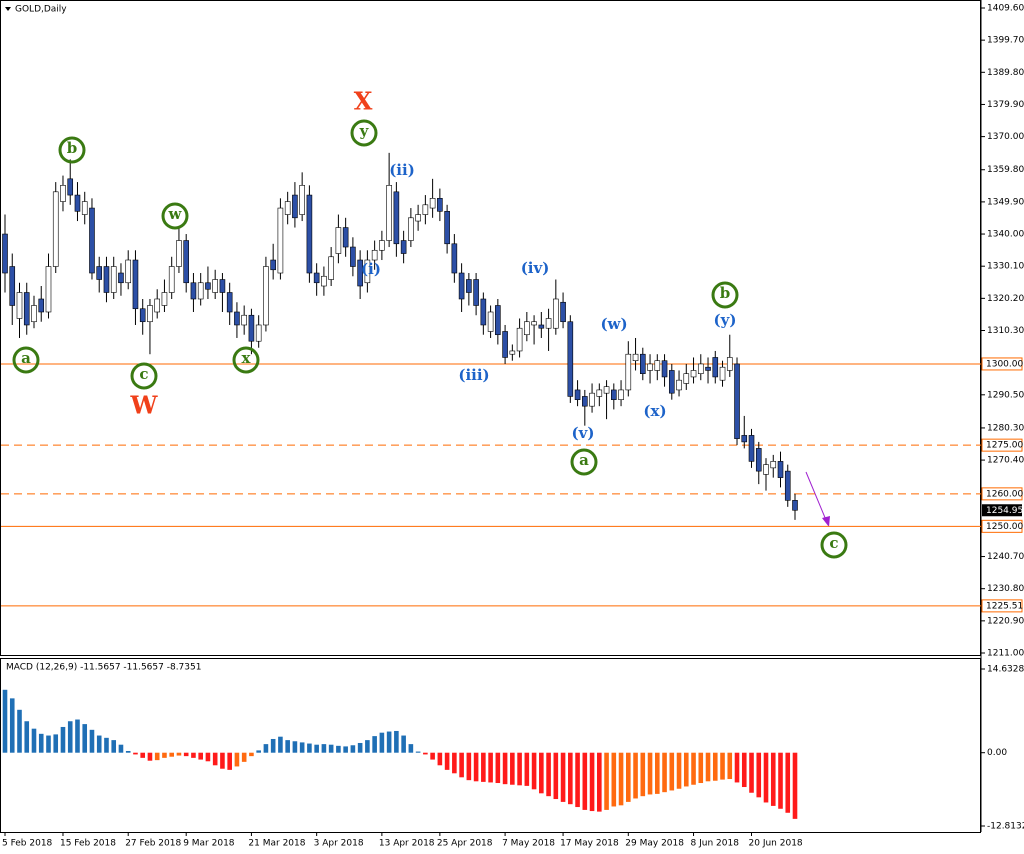 The height and width of the screenshot is (854, 1024). What do you see at coordinates (1005, 621) in the screenshot?
I see `y-tick-label: 1220.90` at bounding box center [1005, 621].